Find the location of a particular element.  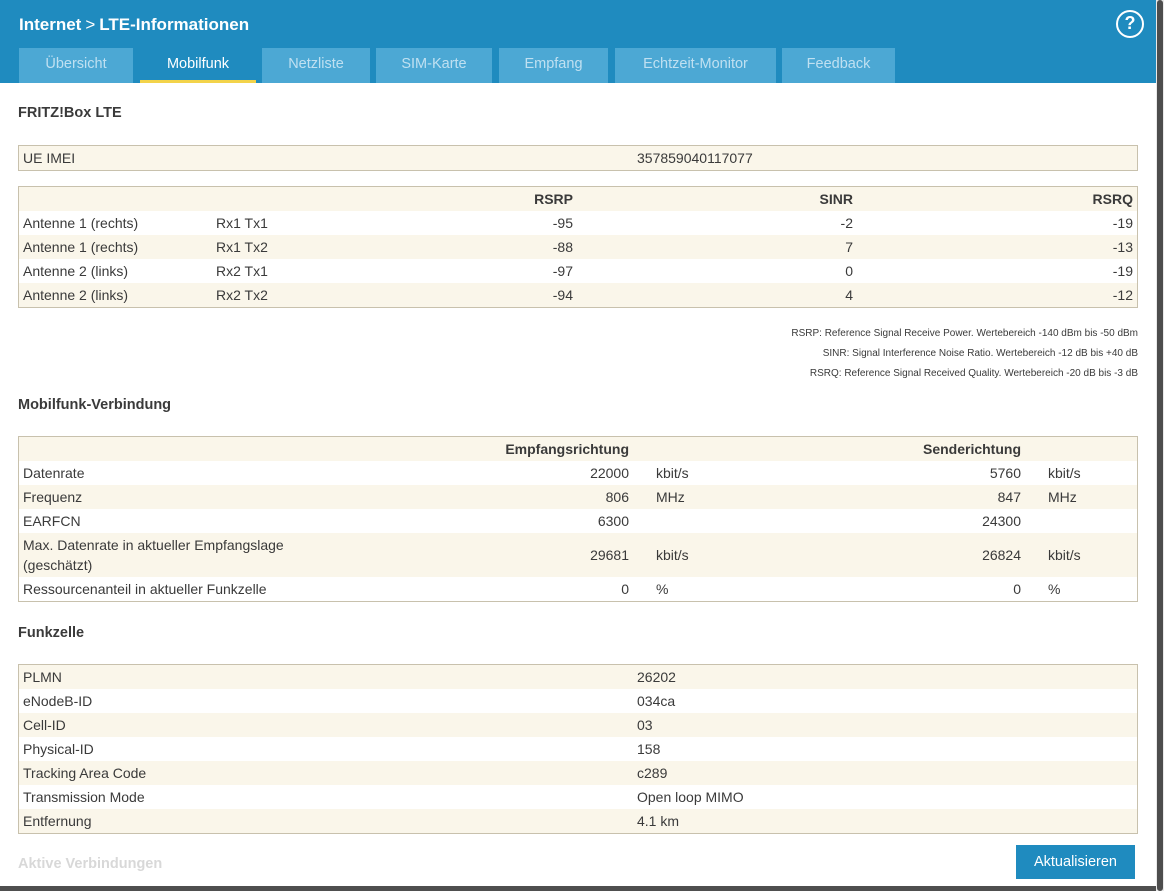

imei-table: UE IMEI 357859040117077 is located at coordinates (578, 158).